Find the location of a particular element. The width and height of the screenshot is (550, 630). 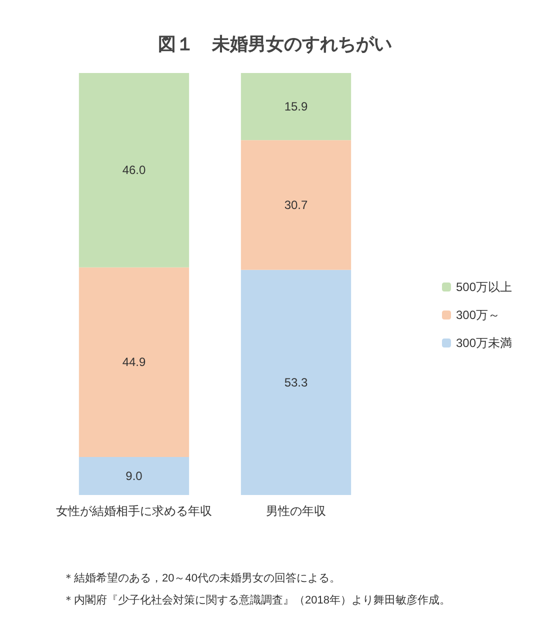

text: ＊内閣府『少子化社会対策に関する意識調査』（2018年）より舞田敏彦作成。 is located at coordinates (256, 600).